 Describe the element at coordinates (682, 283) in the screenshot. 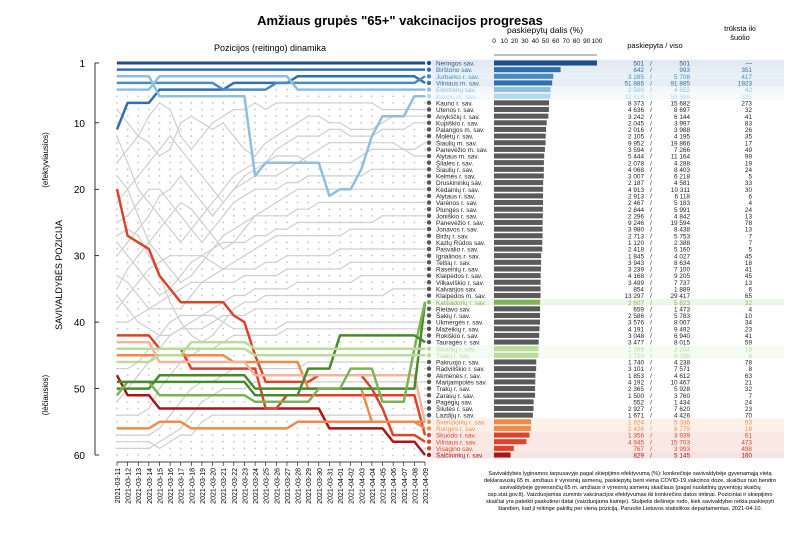

I see `population-total: 7 737` at that location.